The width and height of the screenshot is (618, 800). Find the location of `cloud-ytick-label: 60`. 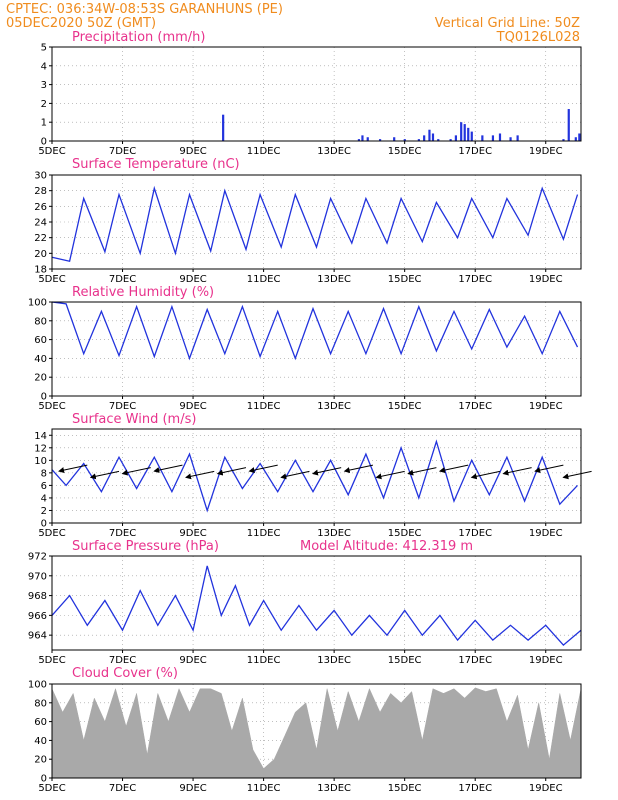

cloud-ytick-label: 60 is located at coordinates (40, 722).